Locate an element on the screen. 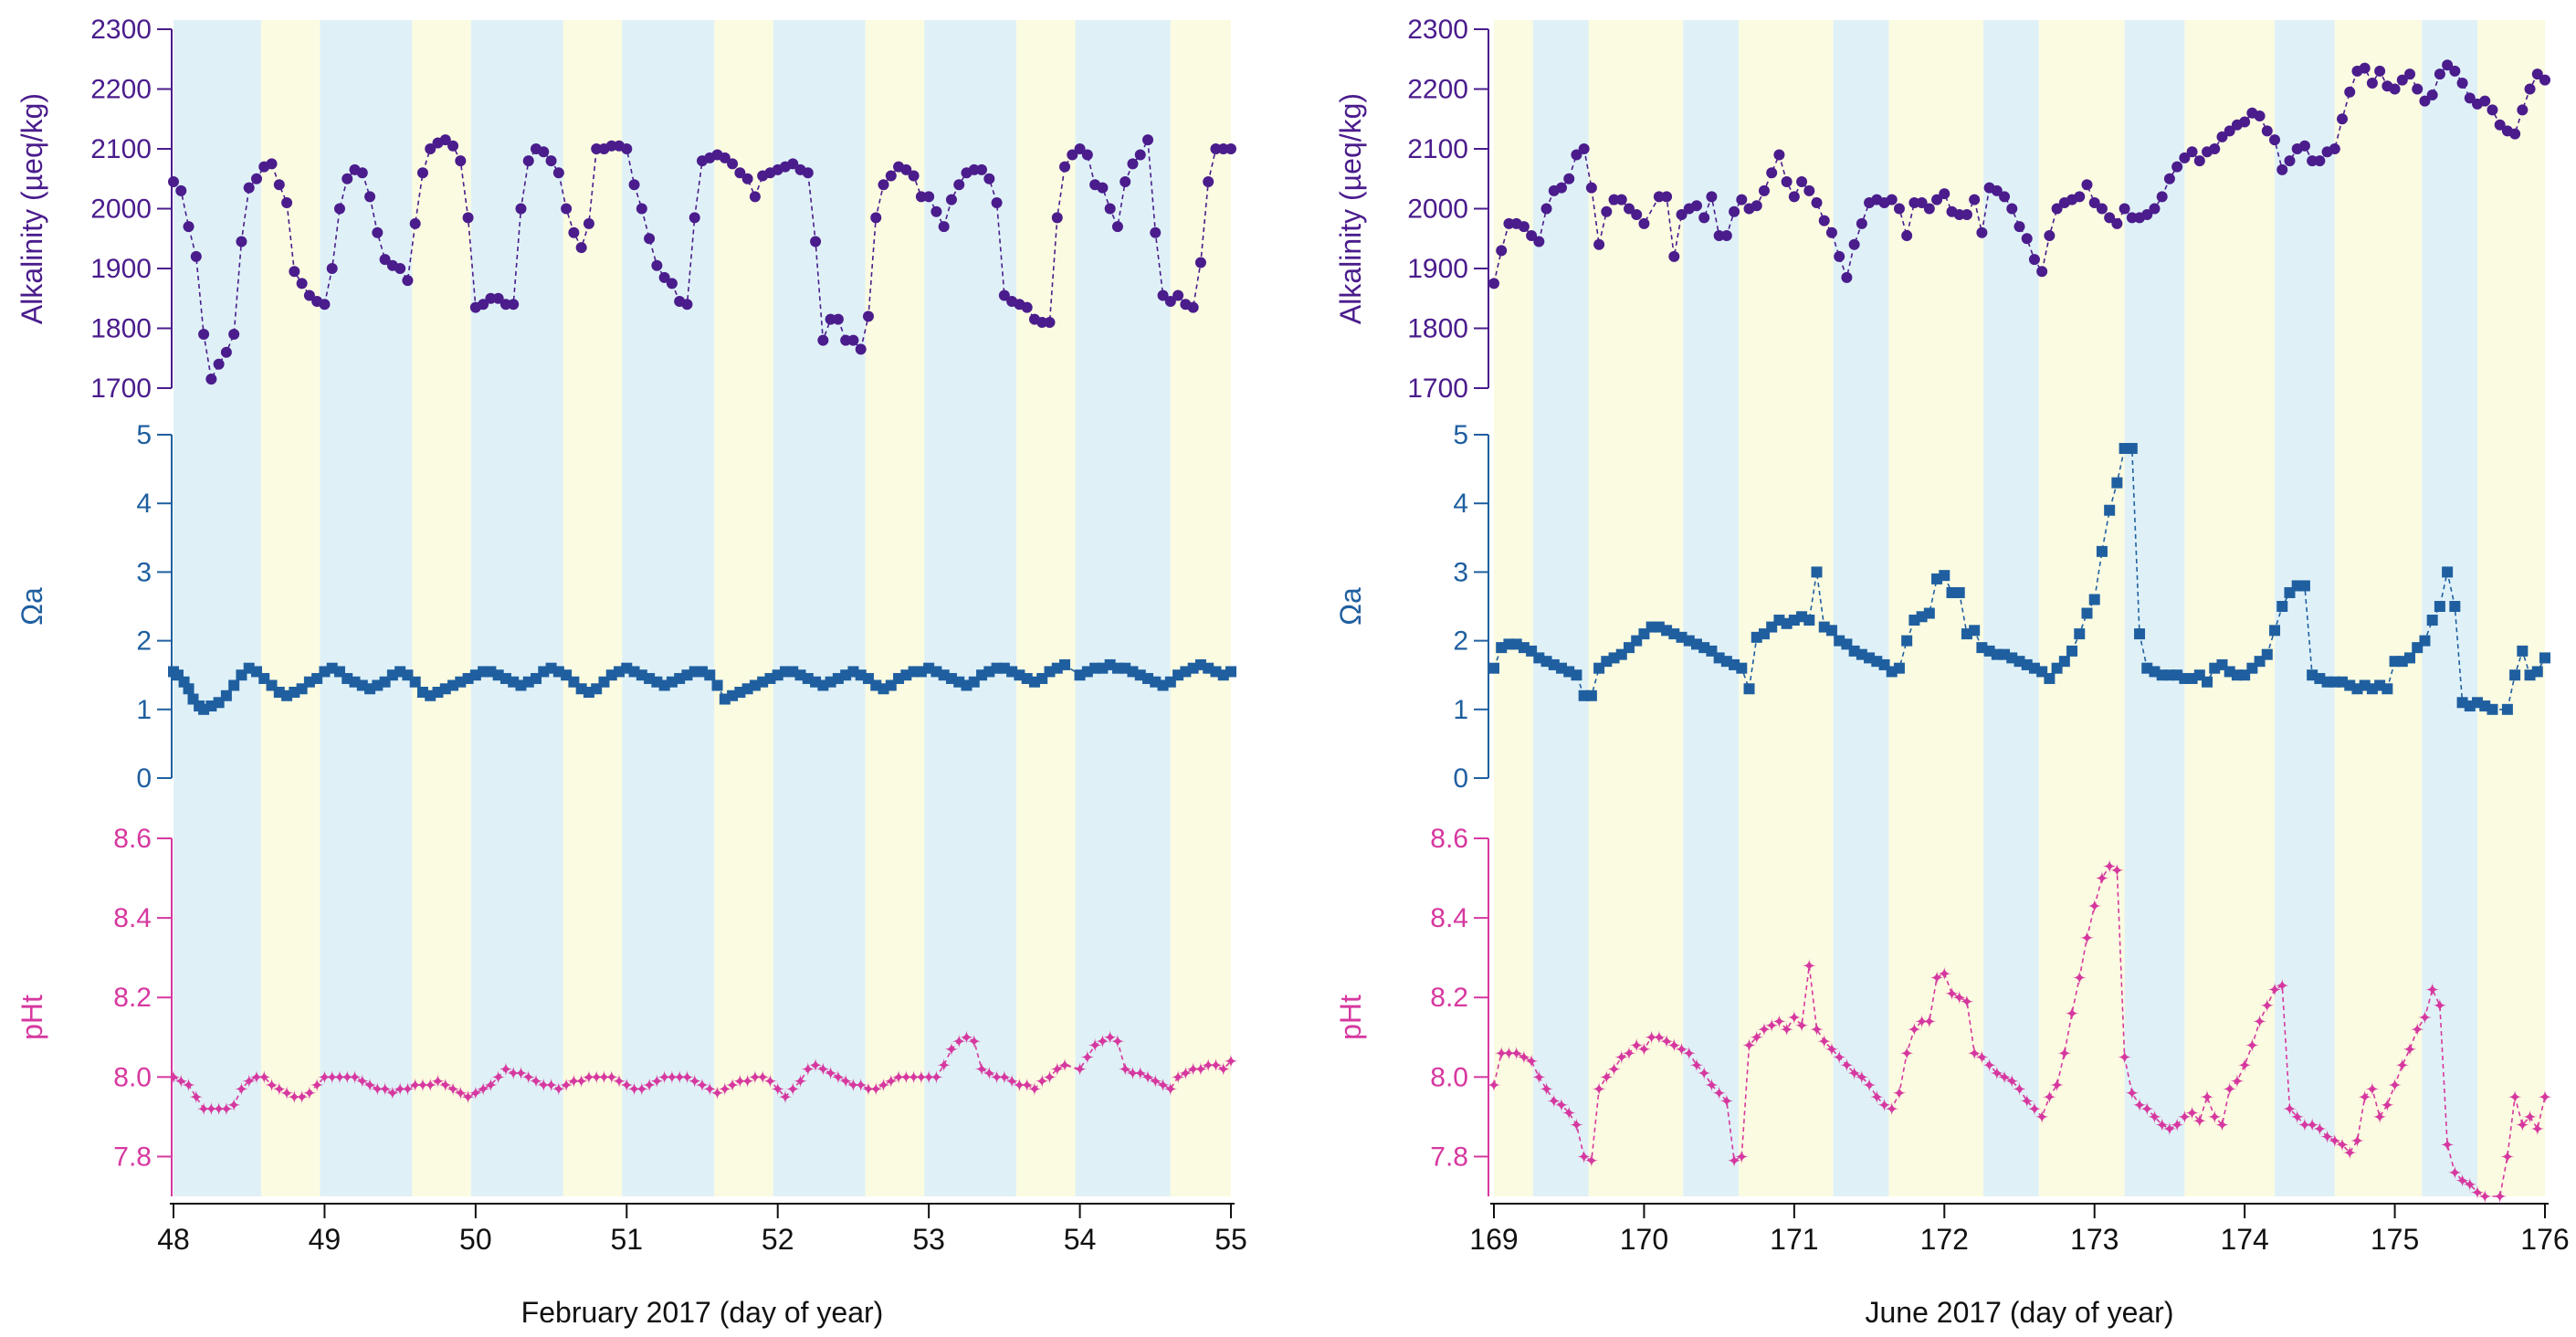 This screenshot has height=1337, width=2576. y-tick-label: 5 is located at coordinates (1460, 435).